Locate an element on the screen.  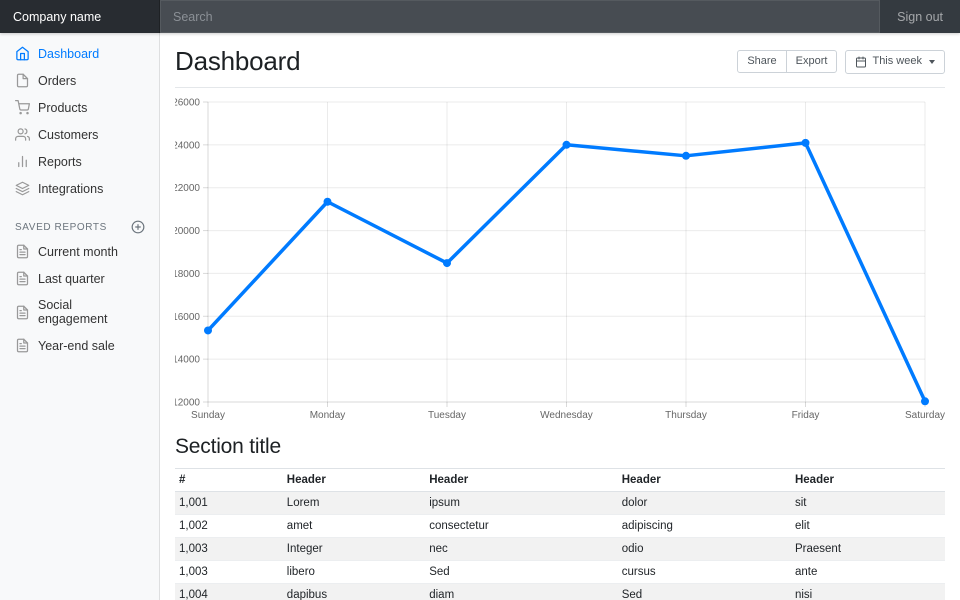
svg-text: Friday is located at coordinates (806, 415).